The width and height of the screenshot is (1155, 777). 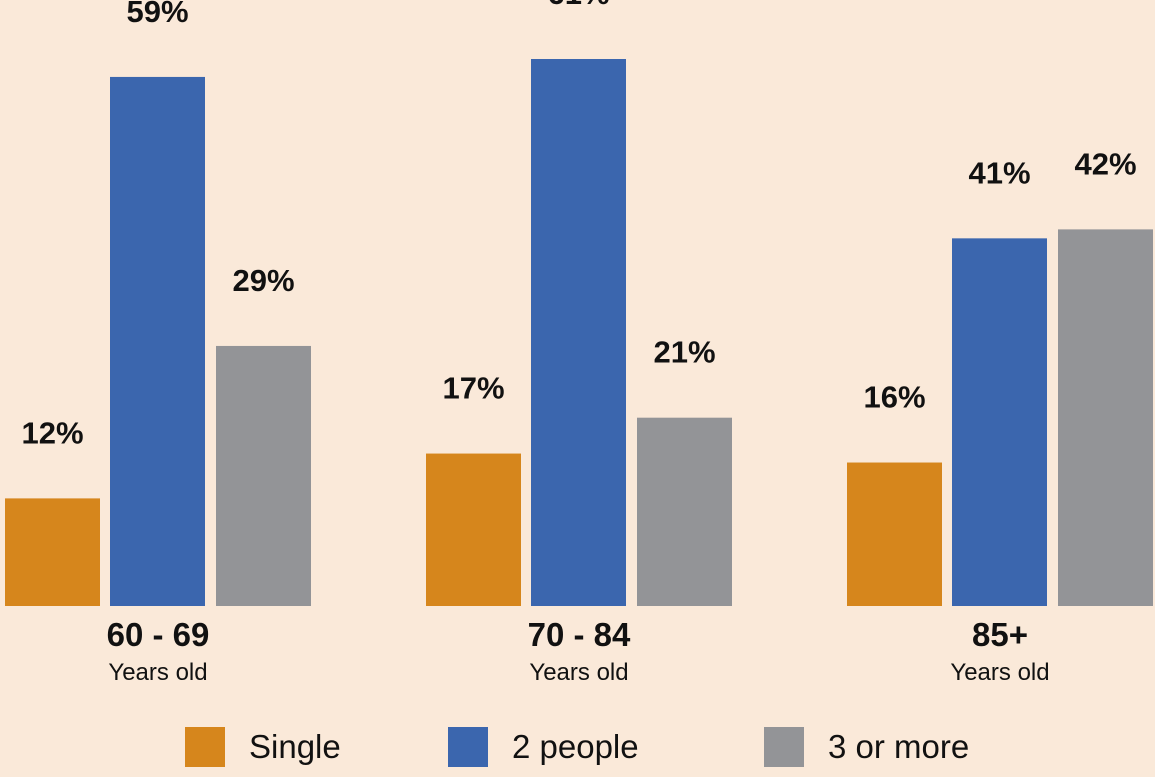 What do you see at coordinates (684, 352) in the screenshot?
I see `data-label-3-or-more-70-84: 21%` at bounding box center [684, 352].